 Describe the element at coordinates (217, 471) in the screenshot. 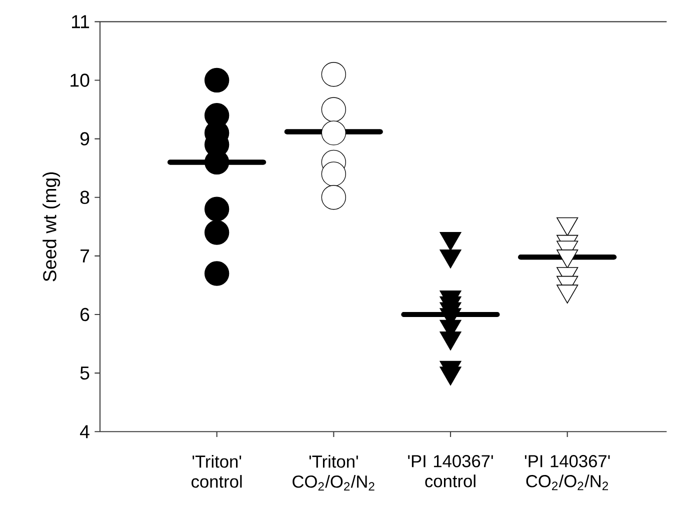

I see `x-tick-label: 'Triton' control` at that location.